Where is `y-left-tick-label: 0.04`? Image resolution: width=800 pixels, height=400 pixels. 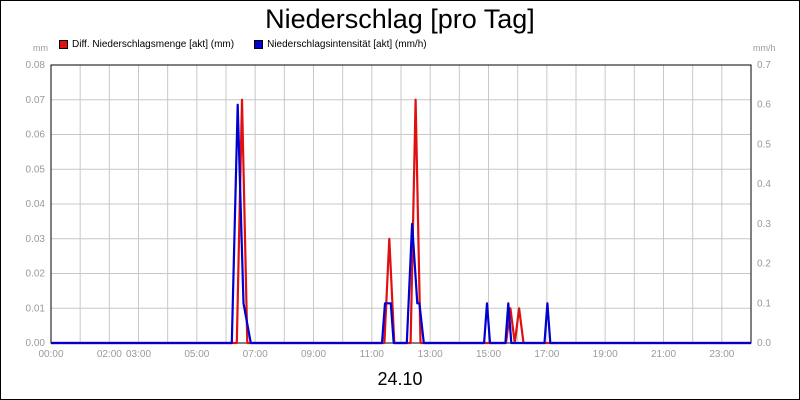
y-left-tick-label: 0.04 is located at coordinates (36, 204).